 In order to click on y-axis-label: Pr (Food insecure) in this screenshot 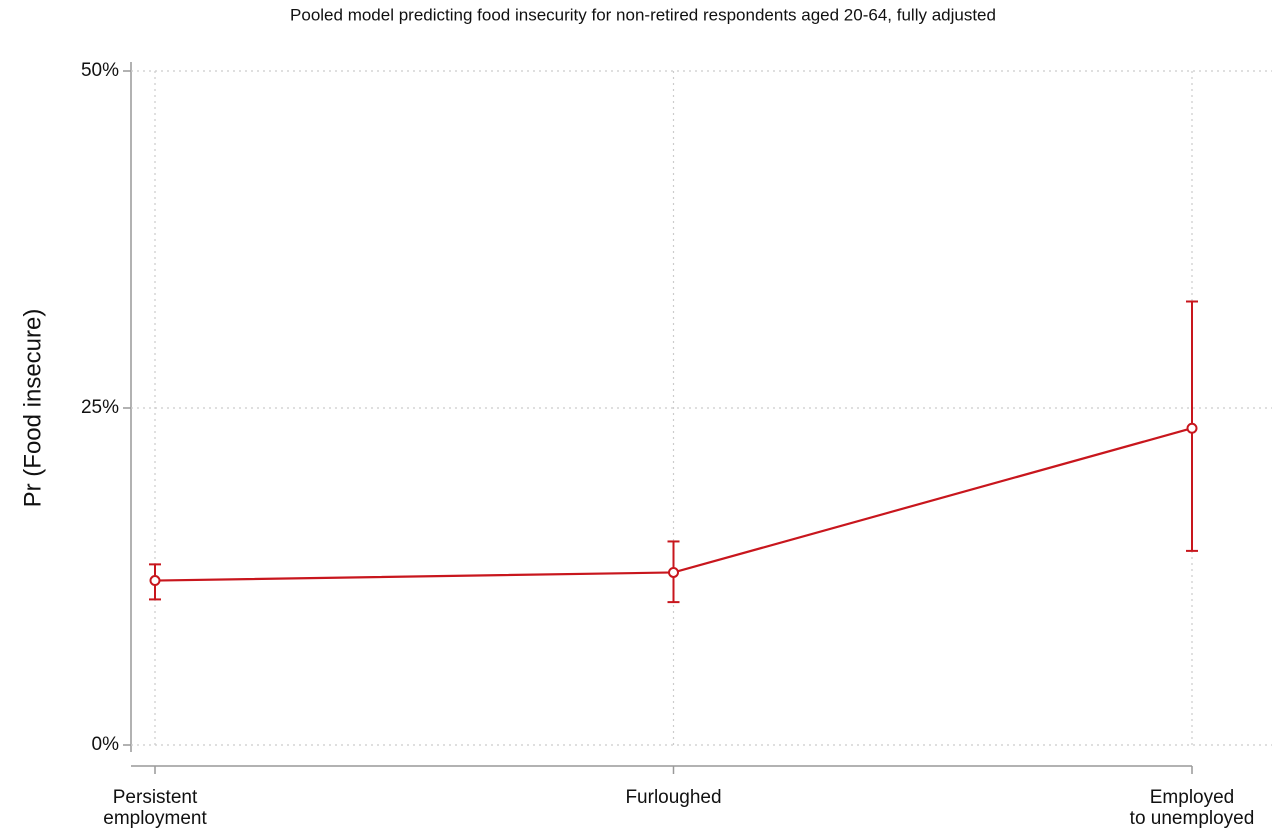, I will do `click(32, 408)`.